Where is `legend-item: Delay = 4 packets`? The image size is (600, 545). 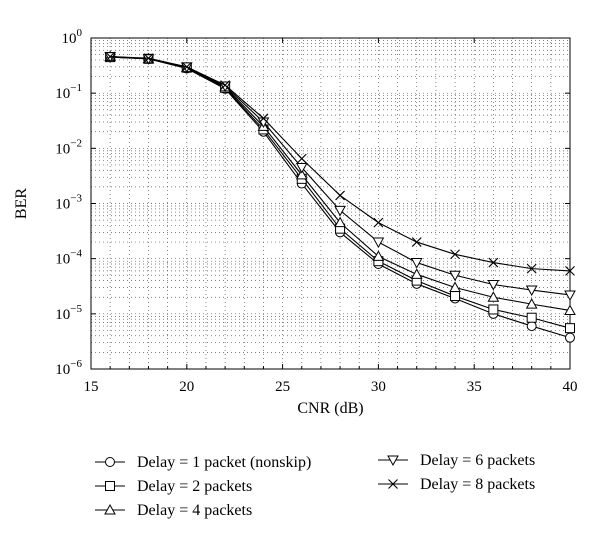
legend-item: Delay = 4 packets is located at coordinates (173, 510).